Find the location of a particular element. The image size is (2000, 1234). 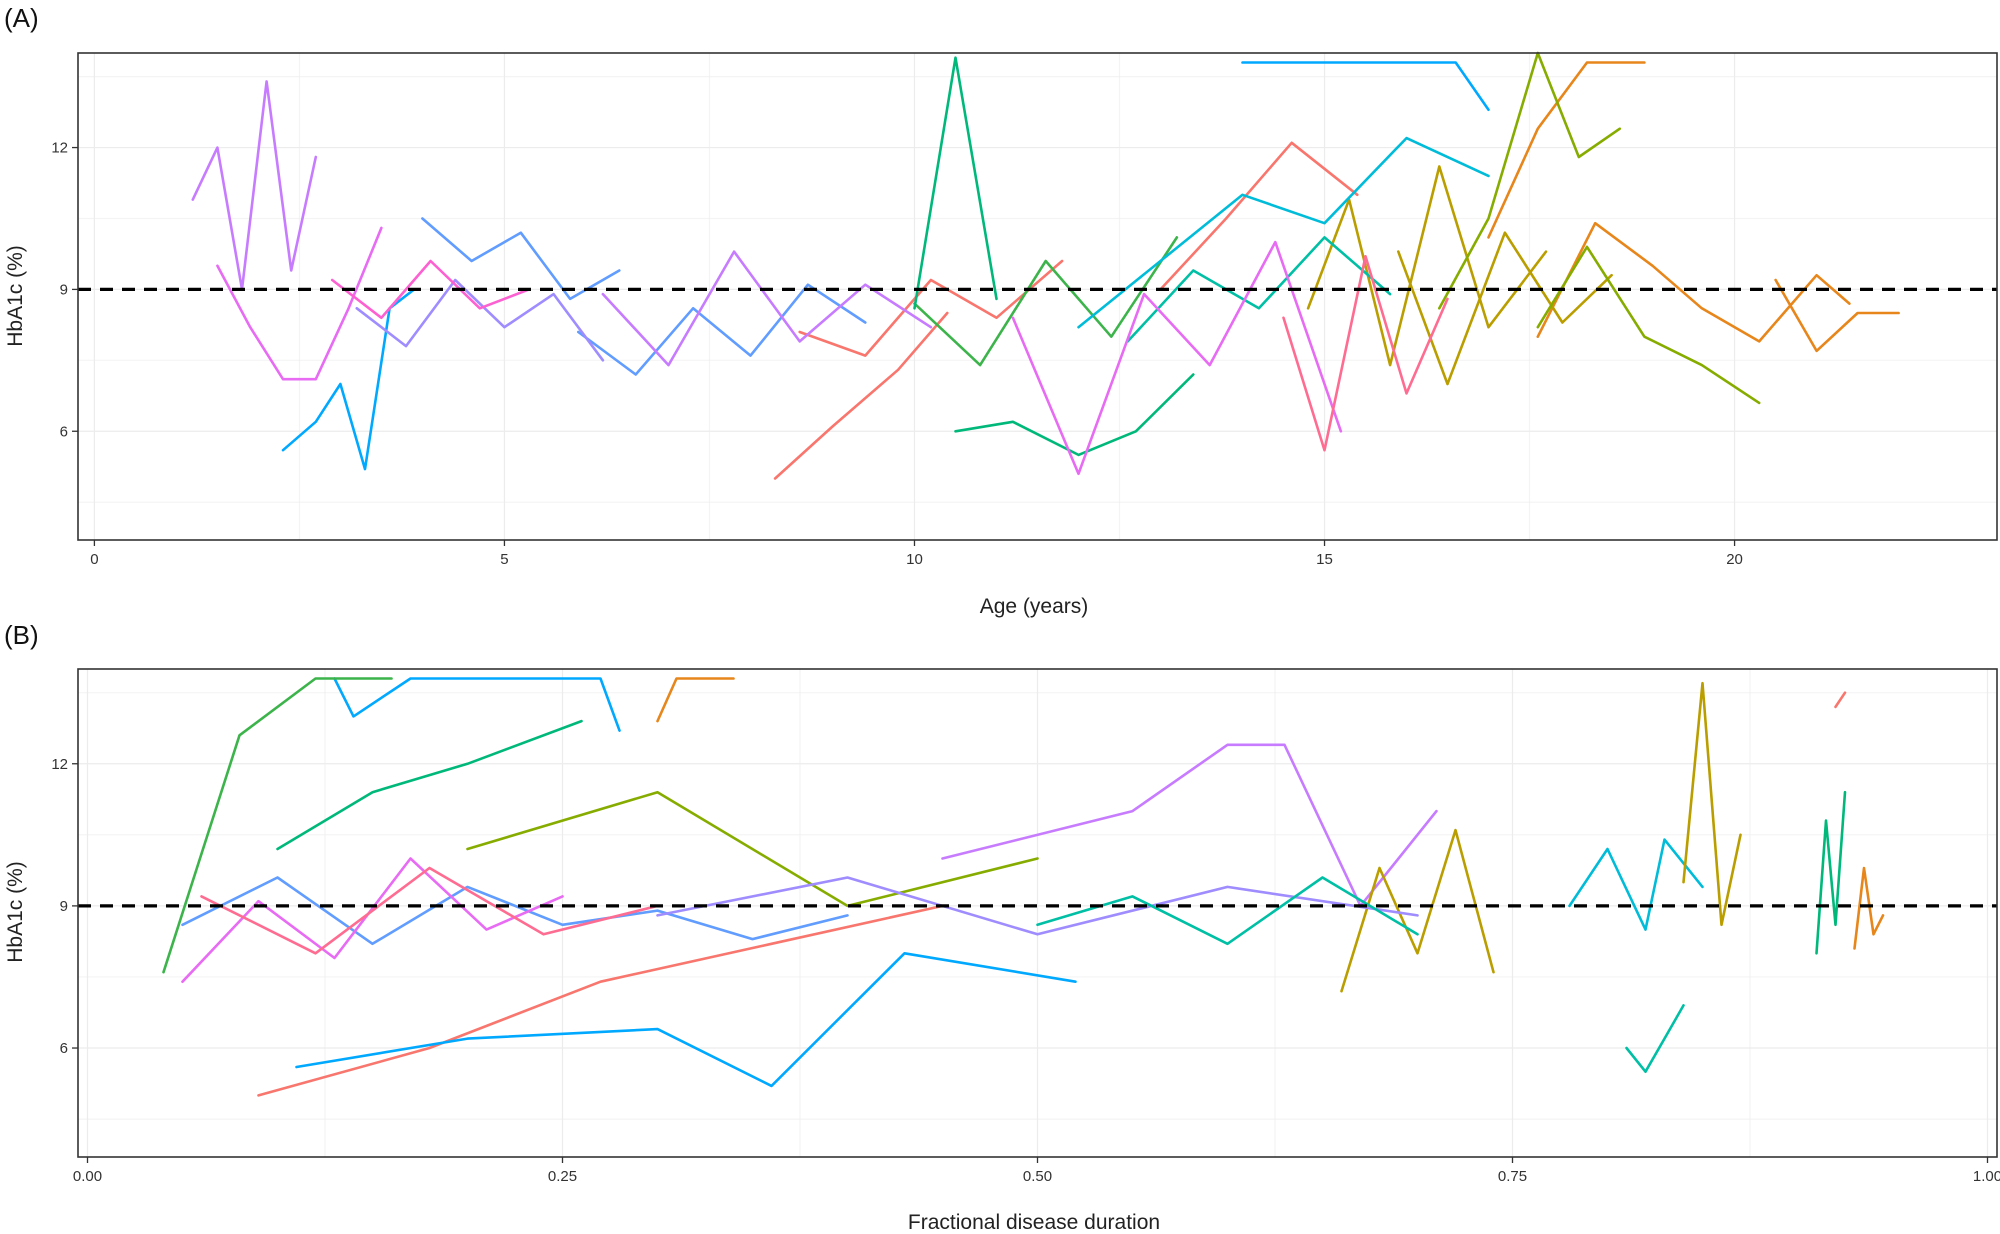

x-tick-label: 0.50 is located at coordinates (1037, 1176).